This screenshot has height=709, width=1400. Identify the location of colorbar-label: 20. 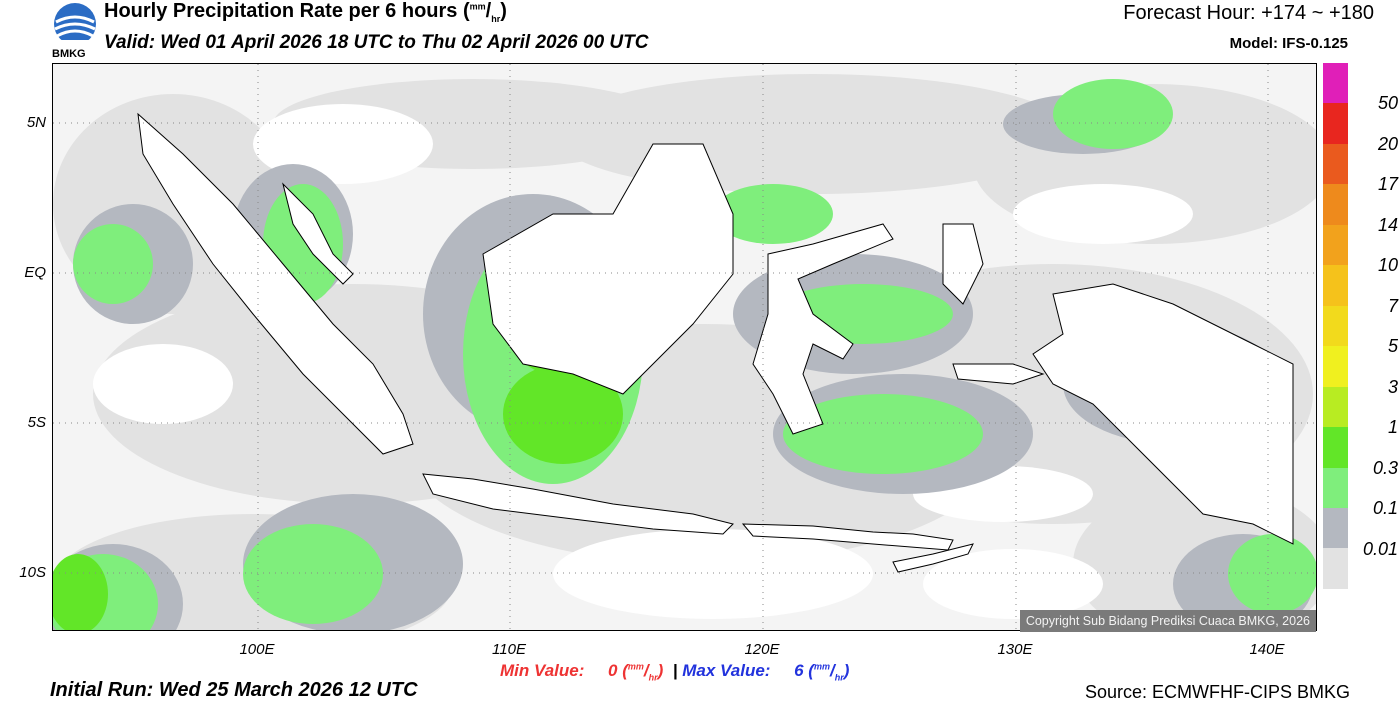
(1387, 143).